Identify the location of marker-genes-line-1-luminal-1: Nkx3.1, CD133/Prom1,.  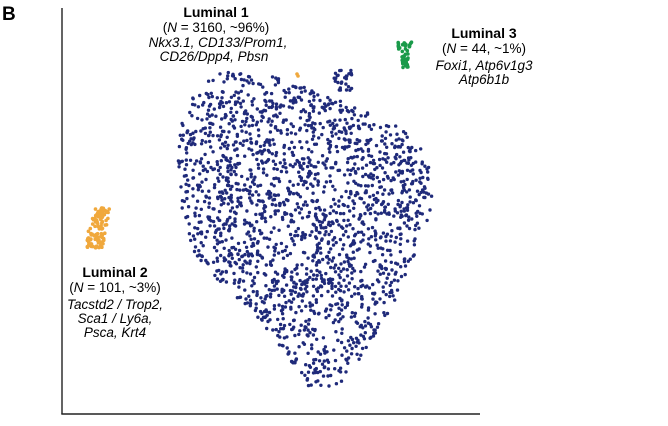
(218, 42).